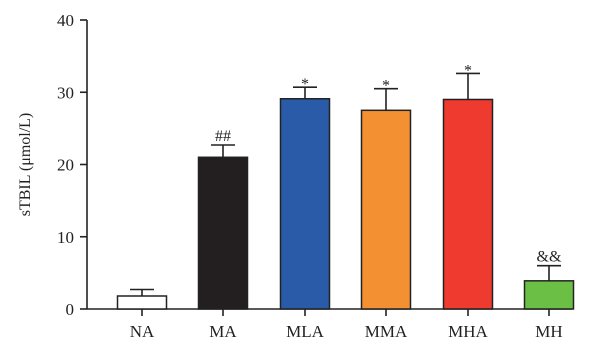  Describe the element at coordinates (65, 237) in the screenshot. I see `y-tick-label: 10` at that location.